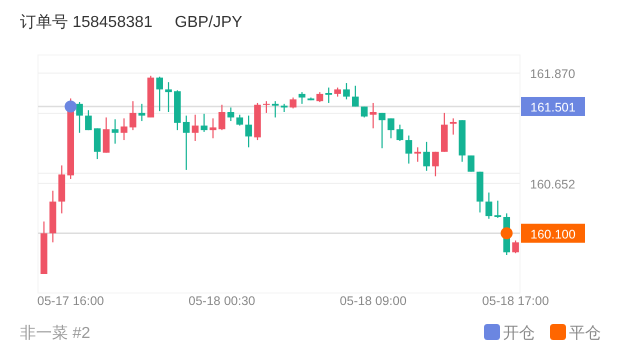  I want to click on text: 非一菜 #2, so click(55, 333).